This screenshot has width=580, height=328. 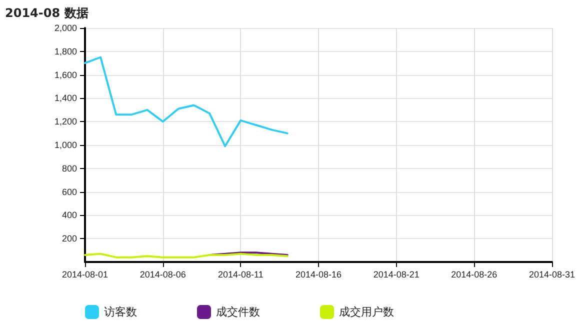 What do you see at coordinates (69, 168) in the screenshot?
I see `y-tick-label: 800` at bounding box center [69, 168].